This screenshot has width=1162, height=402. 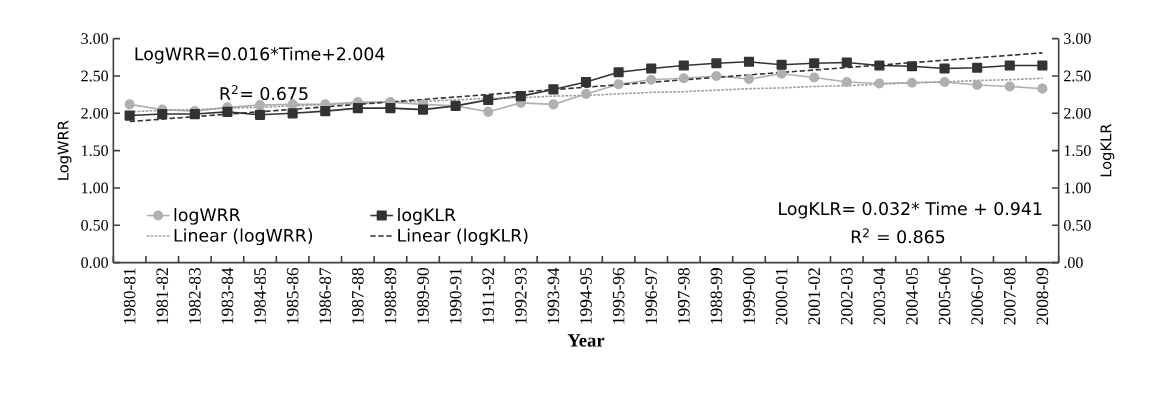 I want to click on y-tick-label: 1.00, so click(x=95, y=188).